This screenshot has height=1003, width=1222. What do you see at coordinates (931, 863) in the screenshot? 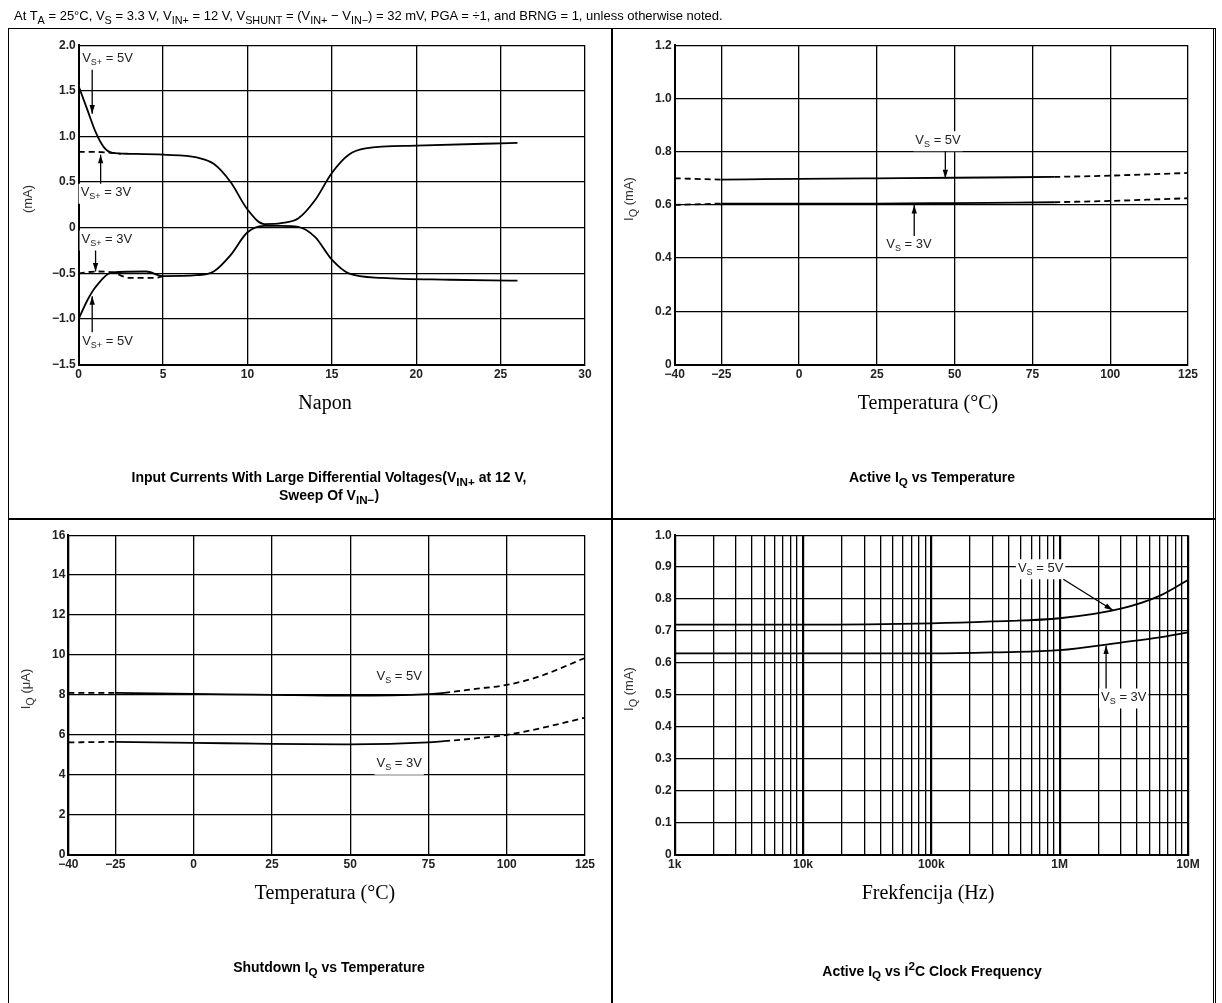
I see `x-tick-label: 100k` at bounding box center [931, 863].